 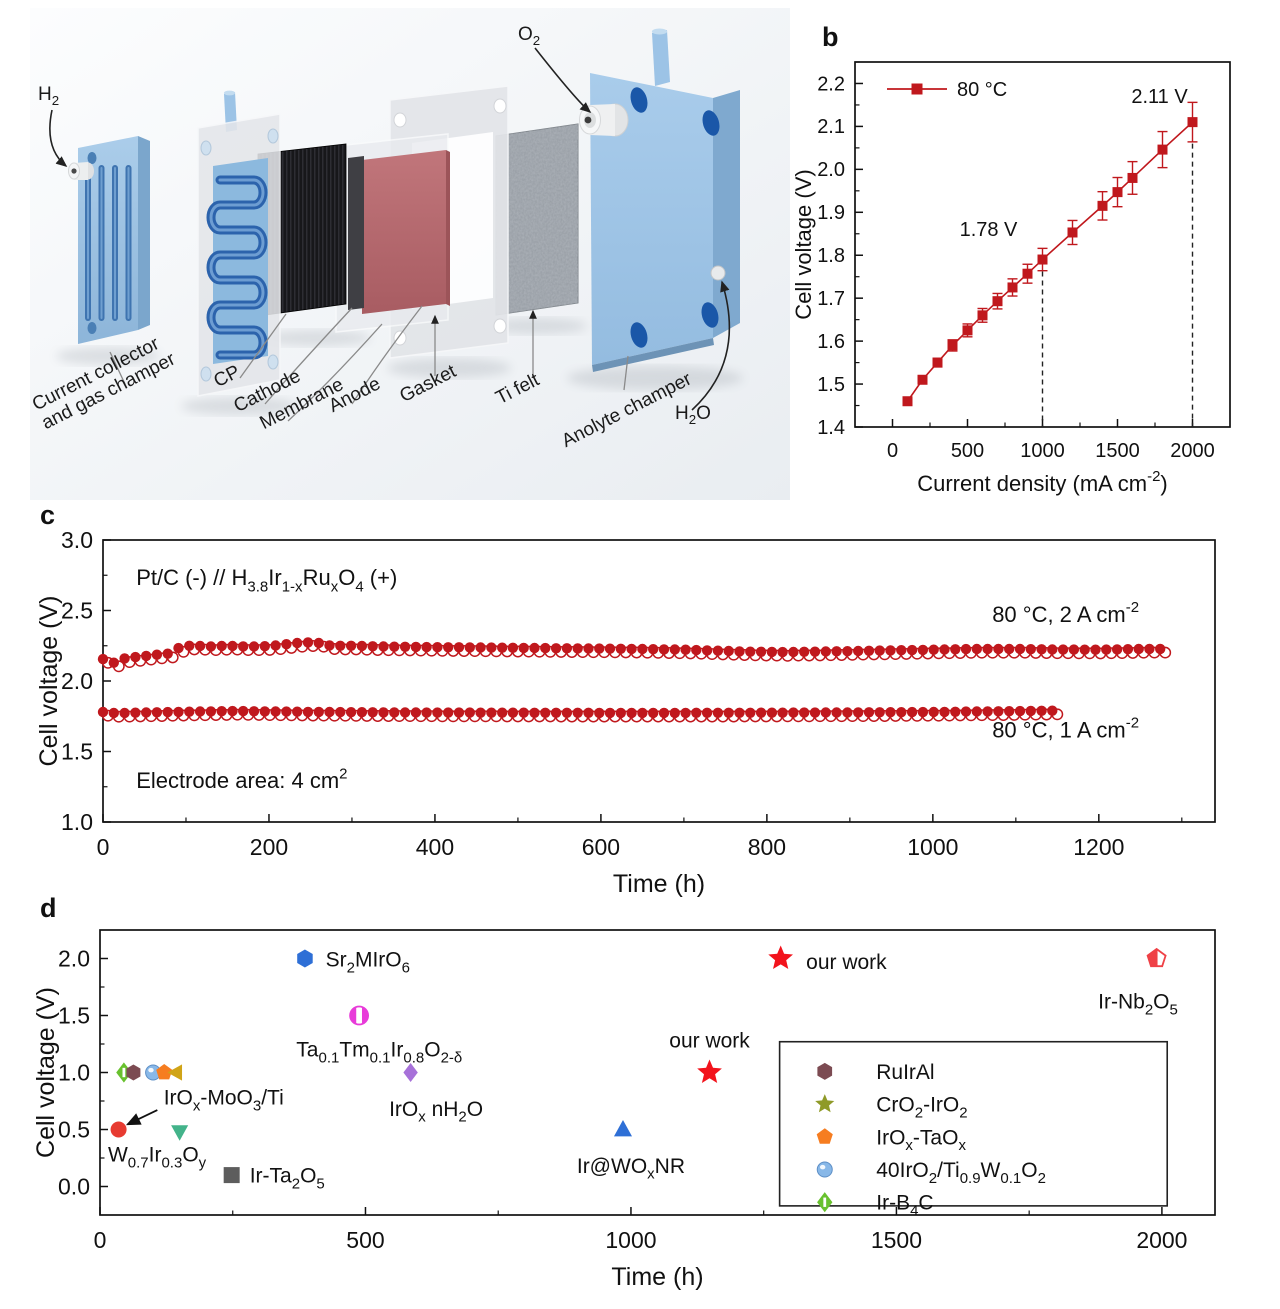 What do you see at coordinates (141, 1117) in the screenshot?
I see `annotation-arrow` at bounding box center [141, 1117].